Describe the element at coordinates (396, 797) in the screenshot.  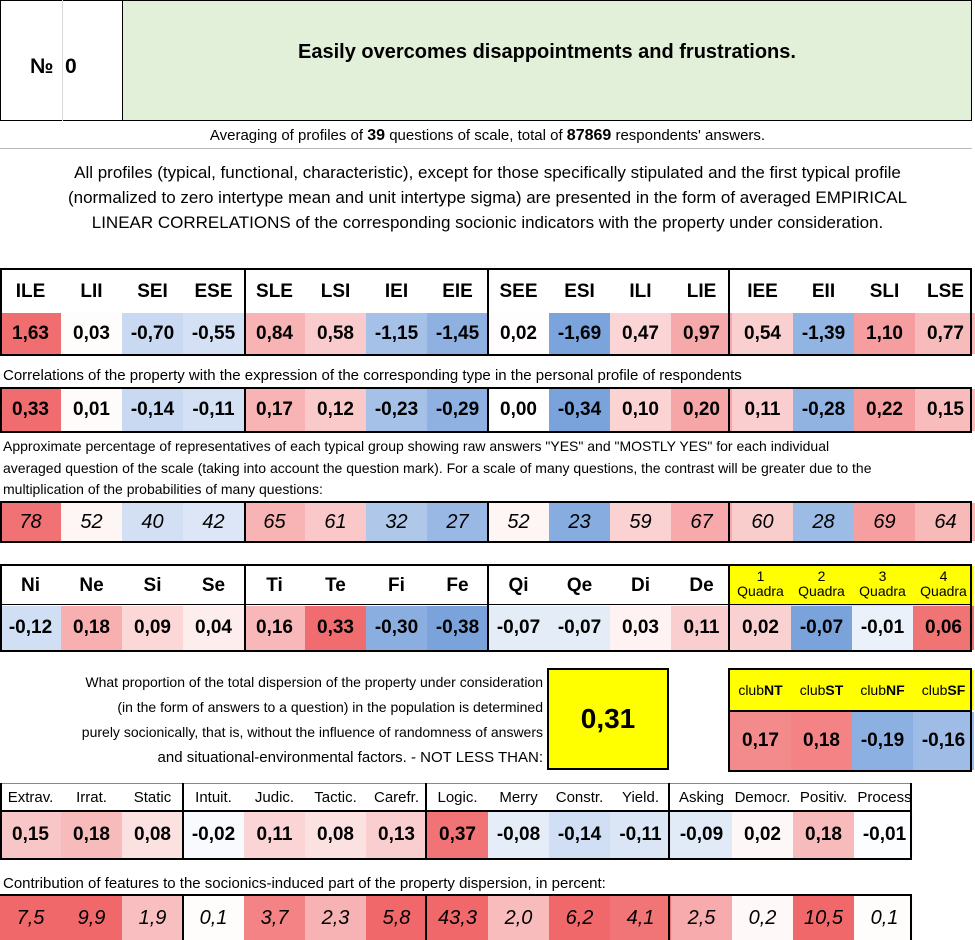
I see `trait-header: Carefr.` at that location.